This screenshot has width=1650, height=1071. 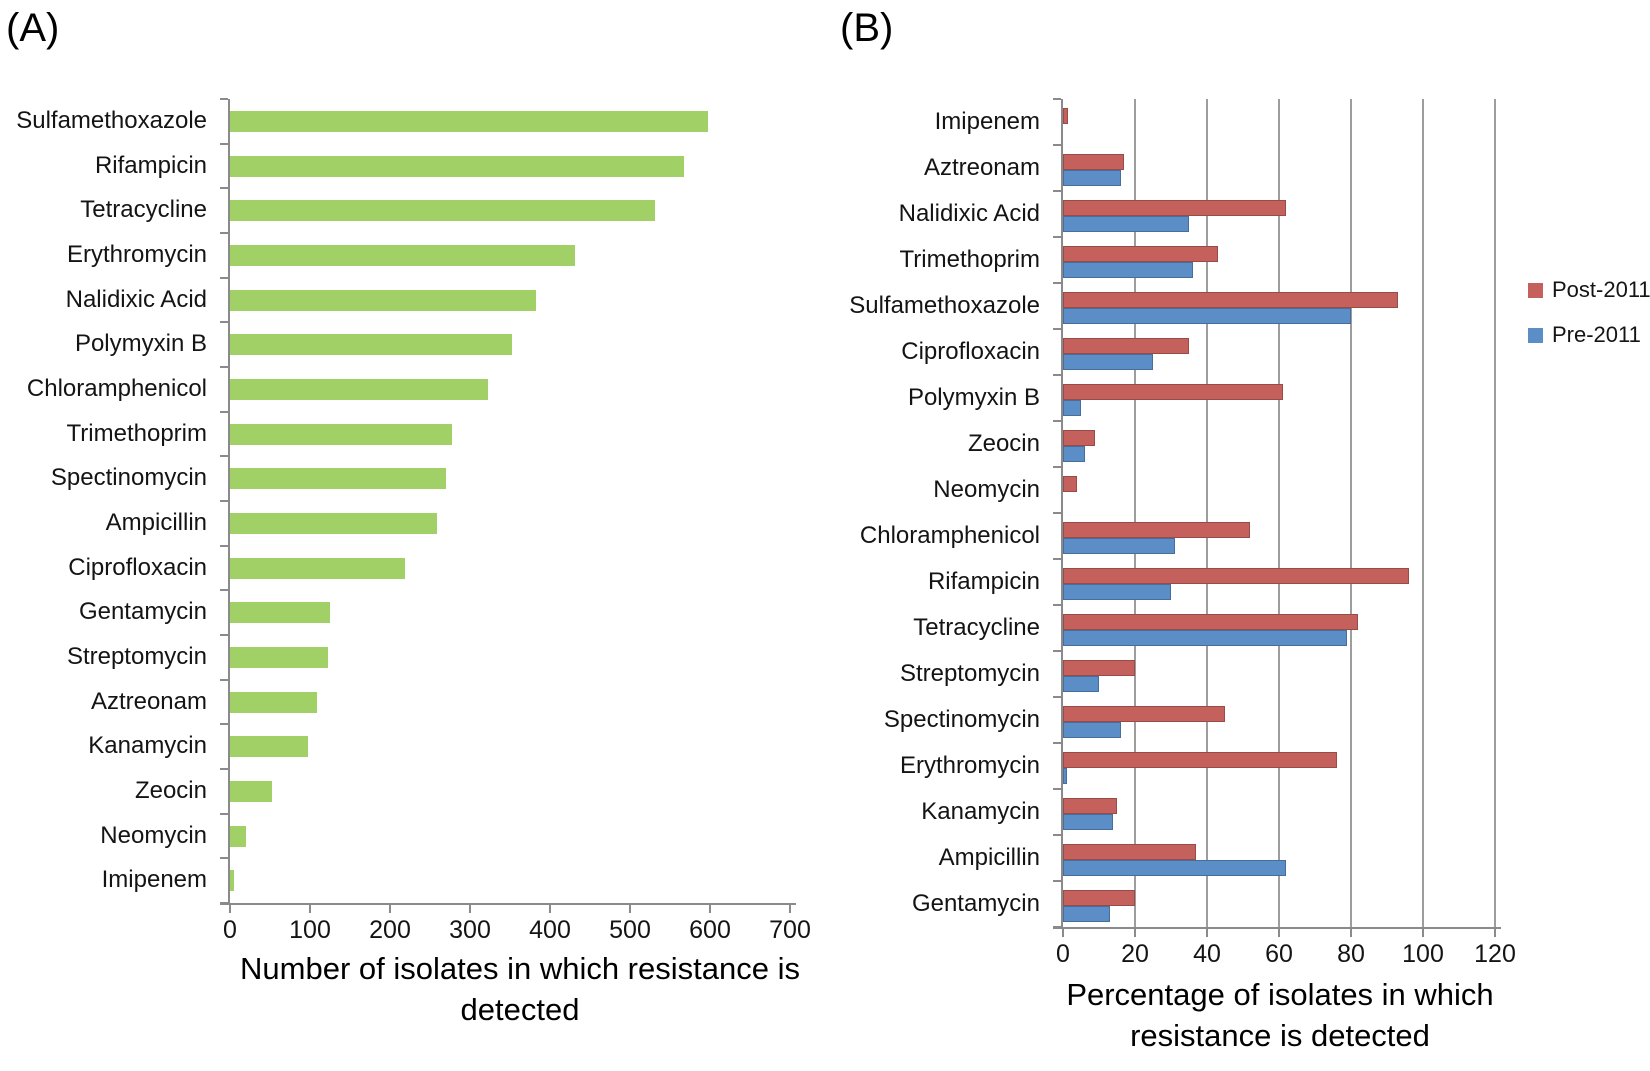 What do you see at coordinates (469, 121) in the screenshot?
I see `bar-sulfamethoxazole` at bounding box center [469, 121].